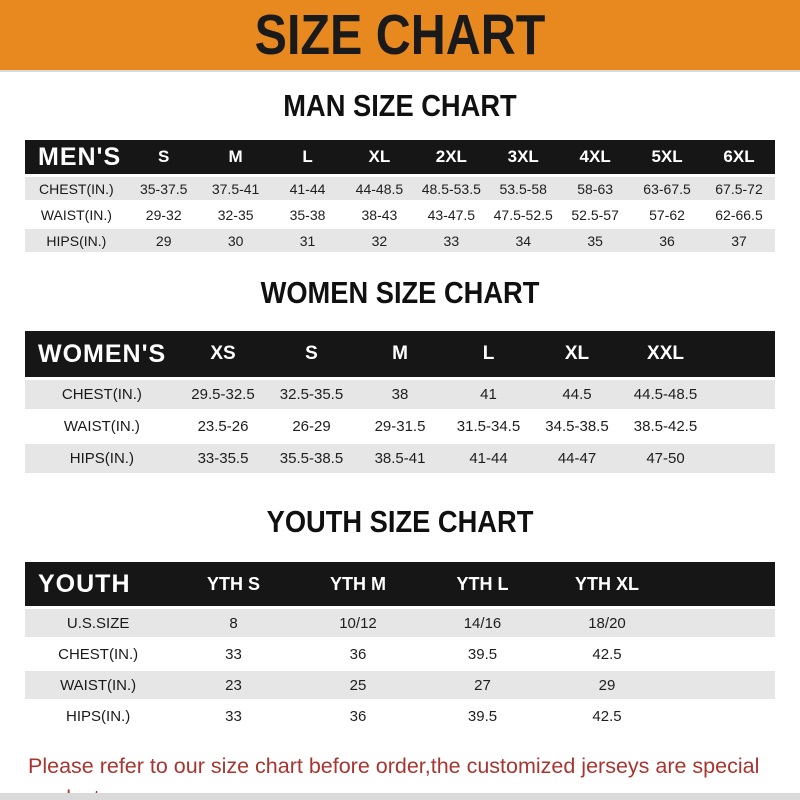  I want to click on youth-col-header: YTH XL, so click(606, 583).